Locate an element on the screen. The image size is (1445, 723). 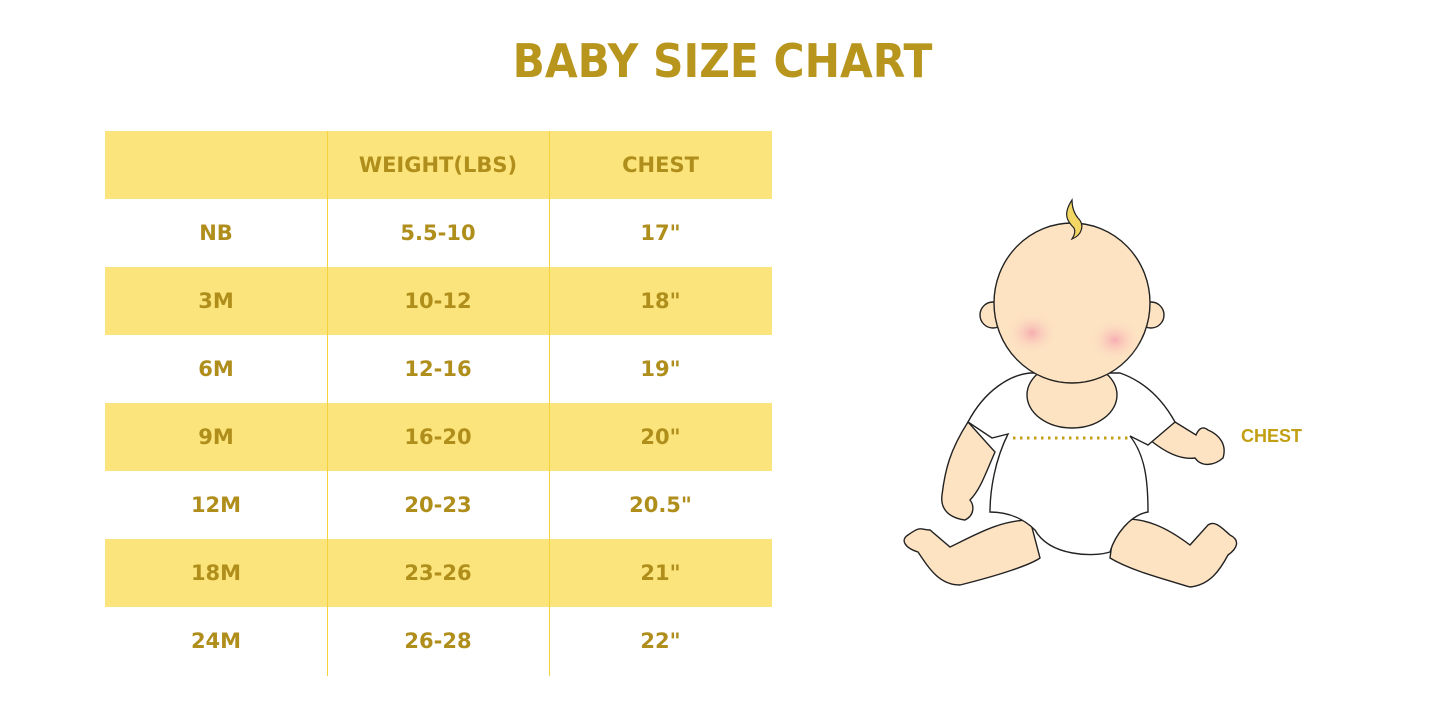
weight-cell: 20-23 is located at coordinates (438, 505).